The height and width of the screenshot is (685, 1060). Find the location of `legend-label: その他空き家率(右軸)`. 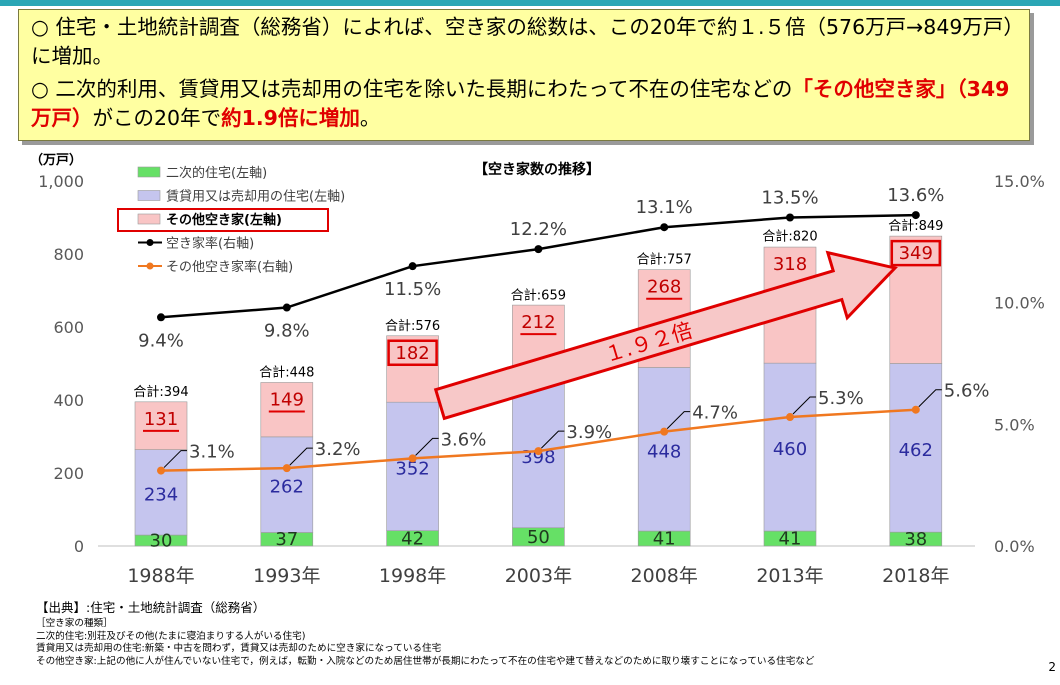

legend-label: その他空き家率(右軸) is located at coordinates (229, 267).